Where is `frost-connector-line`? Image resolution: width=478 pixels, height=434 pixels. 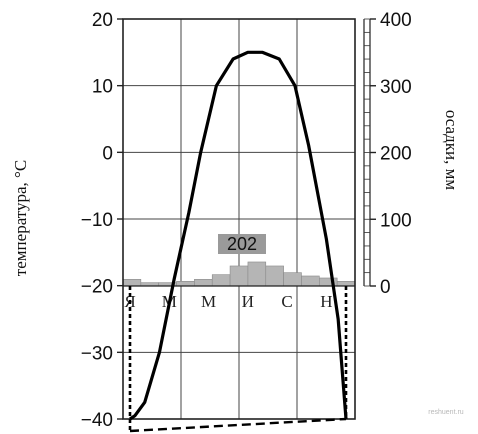
frost-connector-line is located at coordinates (238, 425).